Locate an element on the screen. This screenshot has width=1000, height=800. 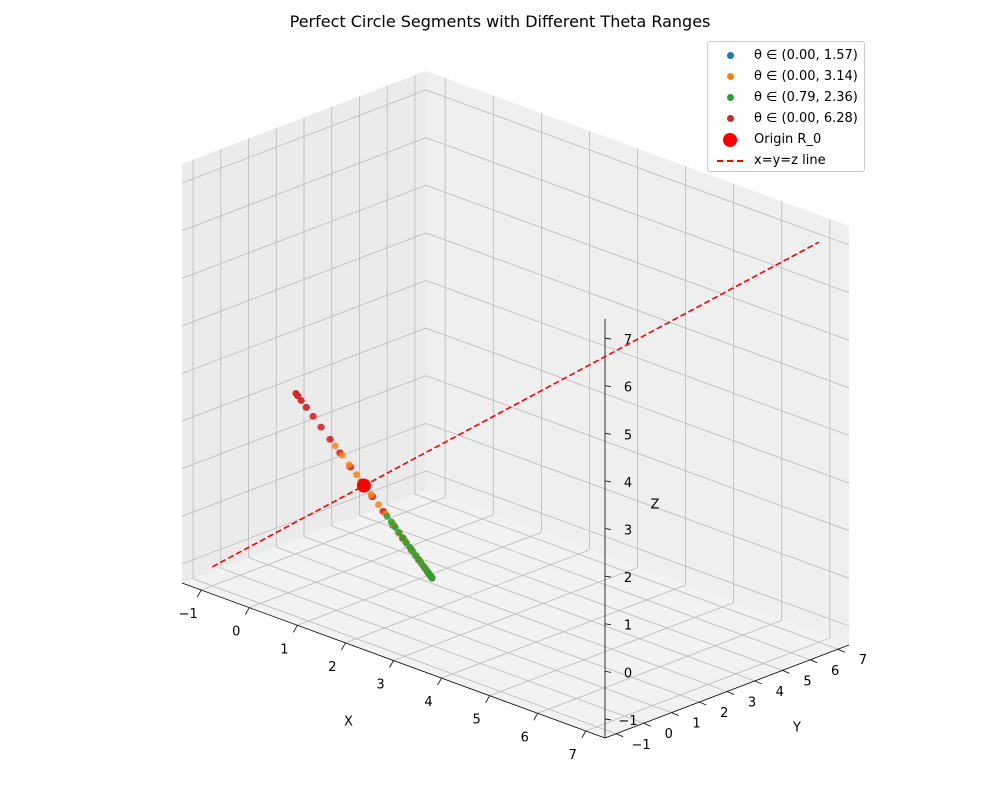
x-tick-label: 2 is located at coordinates (332, 667).